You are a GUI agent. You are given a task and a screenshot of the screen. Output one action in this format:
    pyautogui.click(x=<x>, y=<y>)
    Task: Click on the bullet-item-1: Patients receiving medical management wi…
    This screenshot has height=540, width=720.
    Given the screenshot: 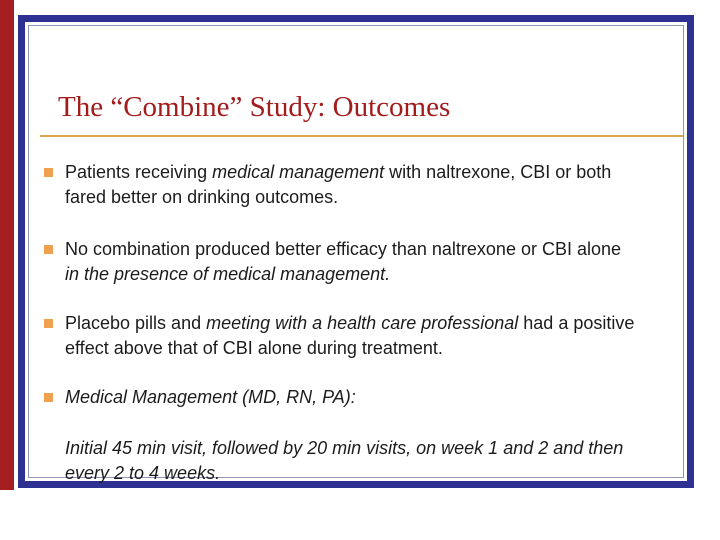 What is the action you would take?
    pyautogui.click(x=327, y=185)
    